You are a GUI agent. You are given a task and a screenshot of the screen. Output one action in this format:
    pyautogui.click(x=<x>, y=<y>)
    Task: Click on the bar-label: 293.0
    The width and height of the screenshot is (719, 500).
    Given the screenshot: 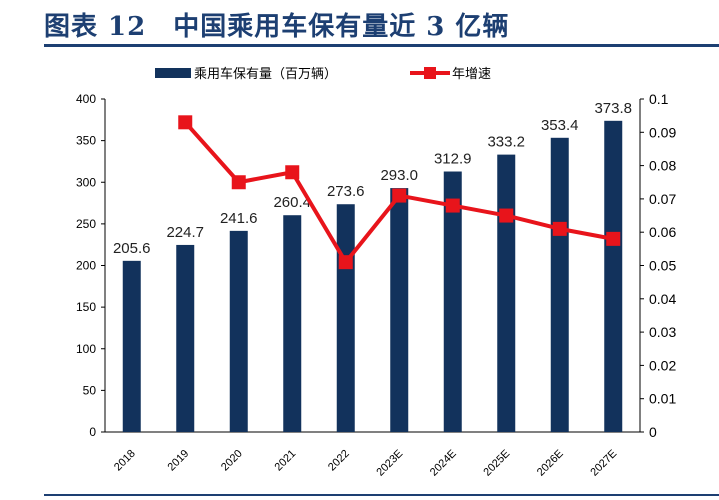 What is the action you would take?
    pyautogui.click(x=399, y=175)
    